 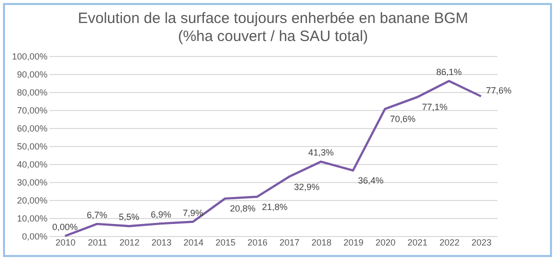 I want to click on chart-title: Evolution de la surface toujours enherbée en banane BGM, so click(x=273, y=18).